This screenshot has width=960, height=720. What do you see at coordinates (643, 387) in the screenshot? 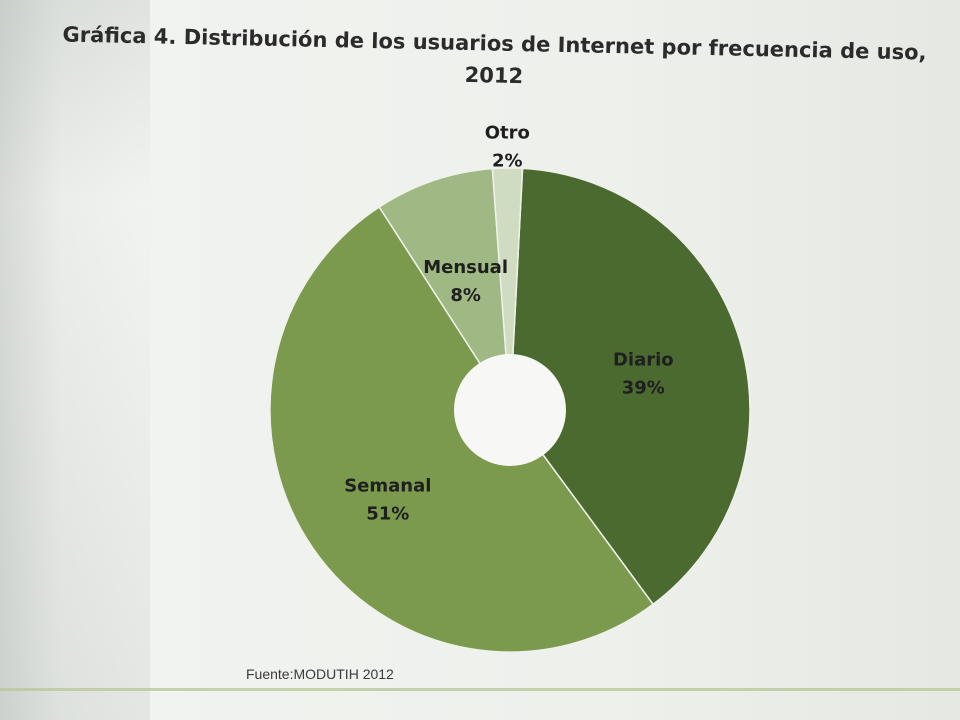
I see `slice-value-diario: 39%` at bounding box center [643, 387].